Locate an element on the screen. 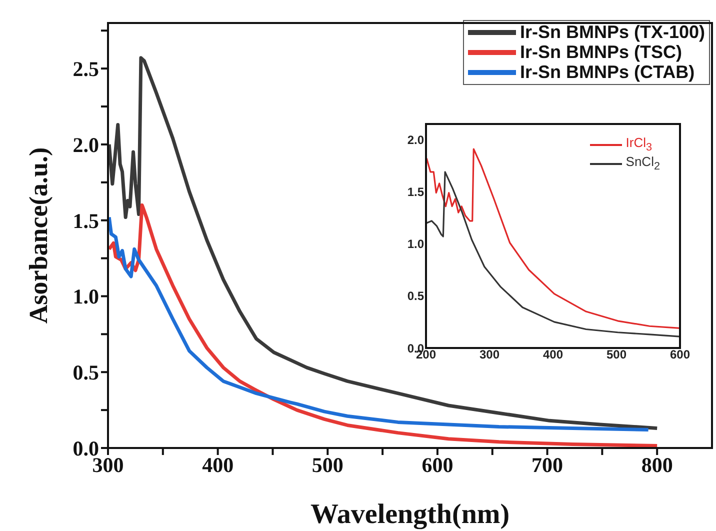 The image size is (716, 531). legend-label: Ir-Sn BMNPs (TX-100) is located at coordinates (612, 32).